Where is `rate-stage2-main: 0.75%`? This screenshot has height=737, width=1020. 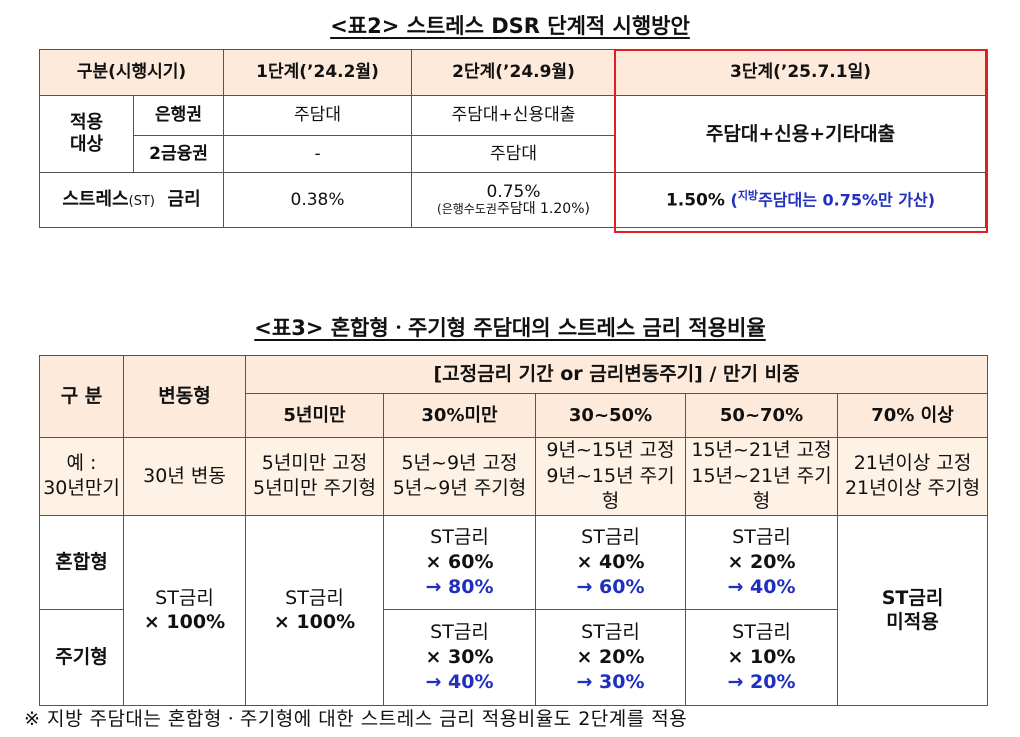 rate-stage2-main: 0.75% is located at coordinates (513, 191).